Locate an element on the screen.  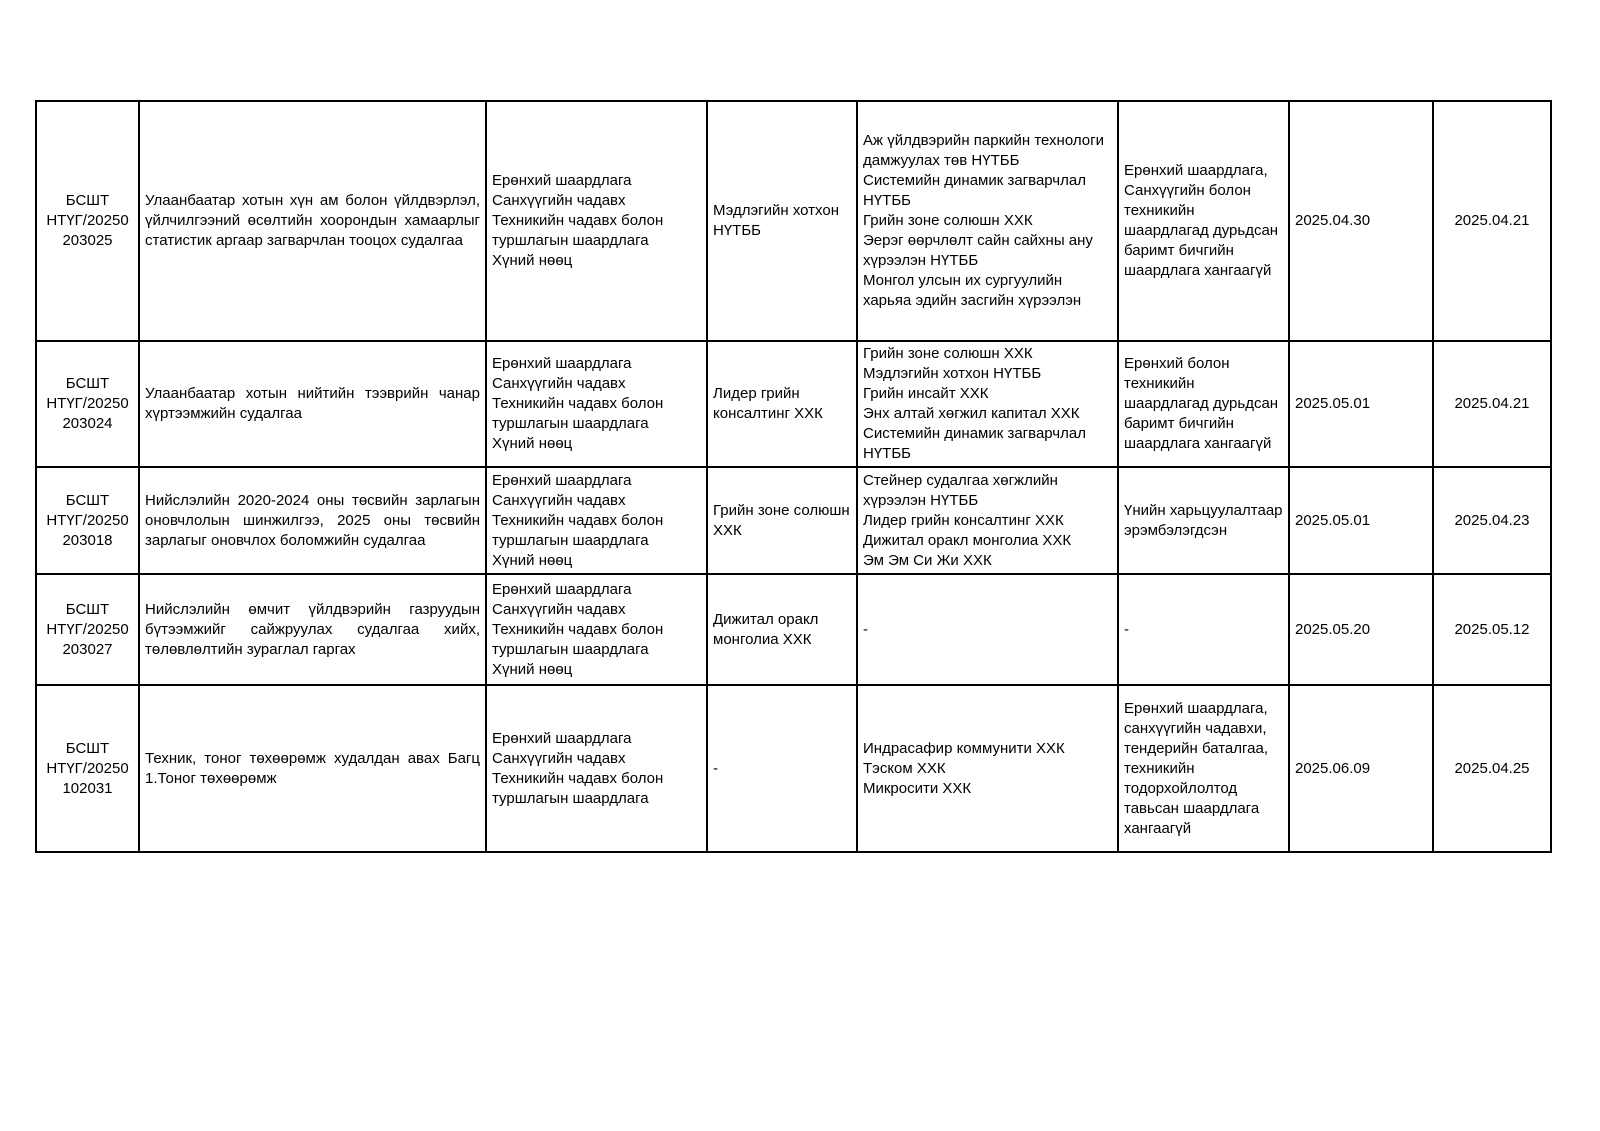
cell-company: Мэдлэгийн хотхон НҮТББ is located at coordinates (782, 221).